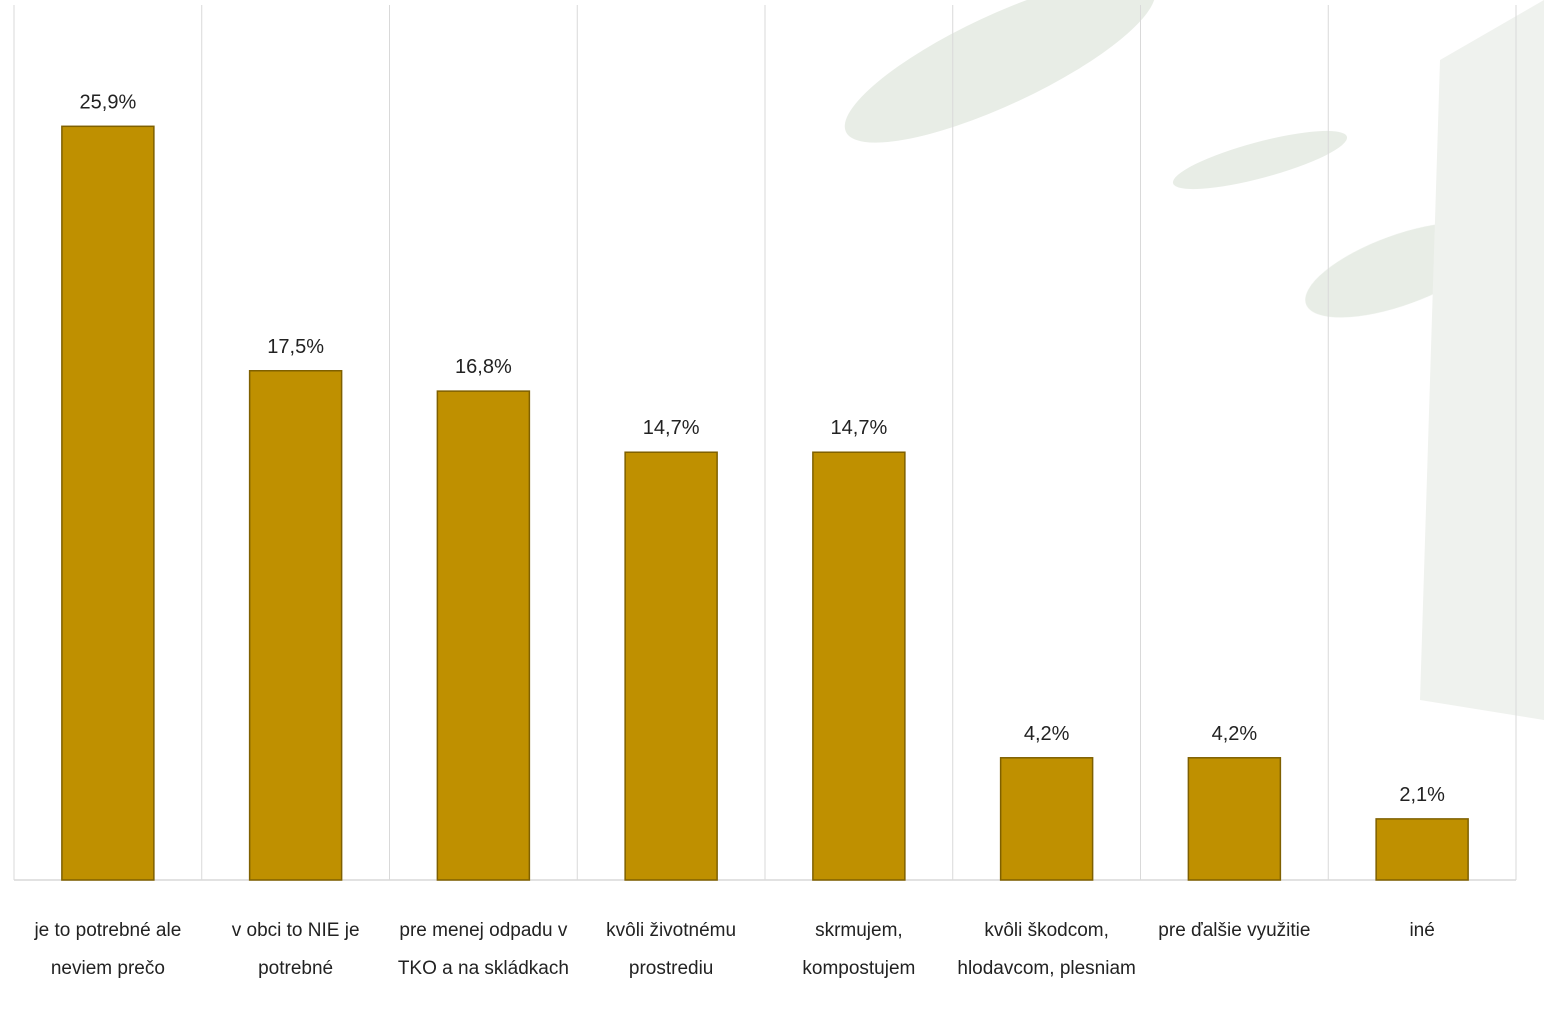  Describe the element at coordinates (108, 102) in the screenshot. I see `value-label: 25,9%` at that location.